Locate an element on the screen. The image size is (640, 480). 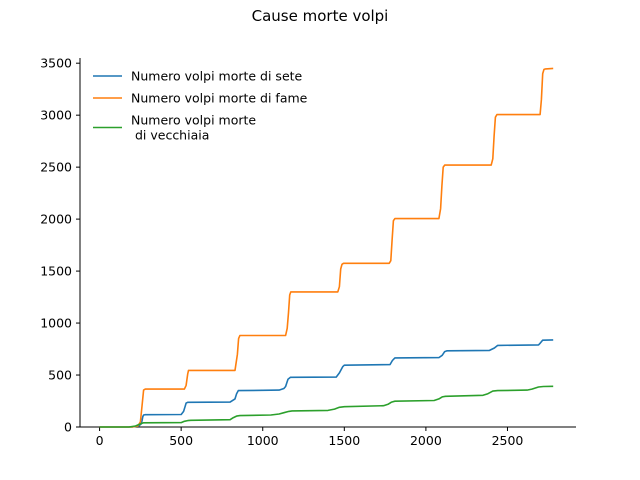
legend-item-0: Numero volpi morte di sete is located at coordinates (198, 76).